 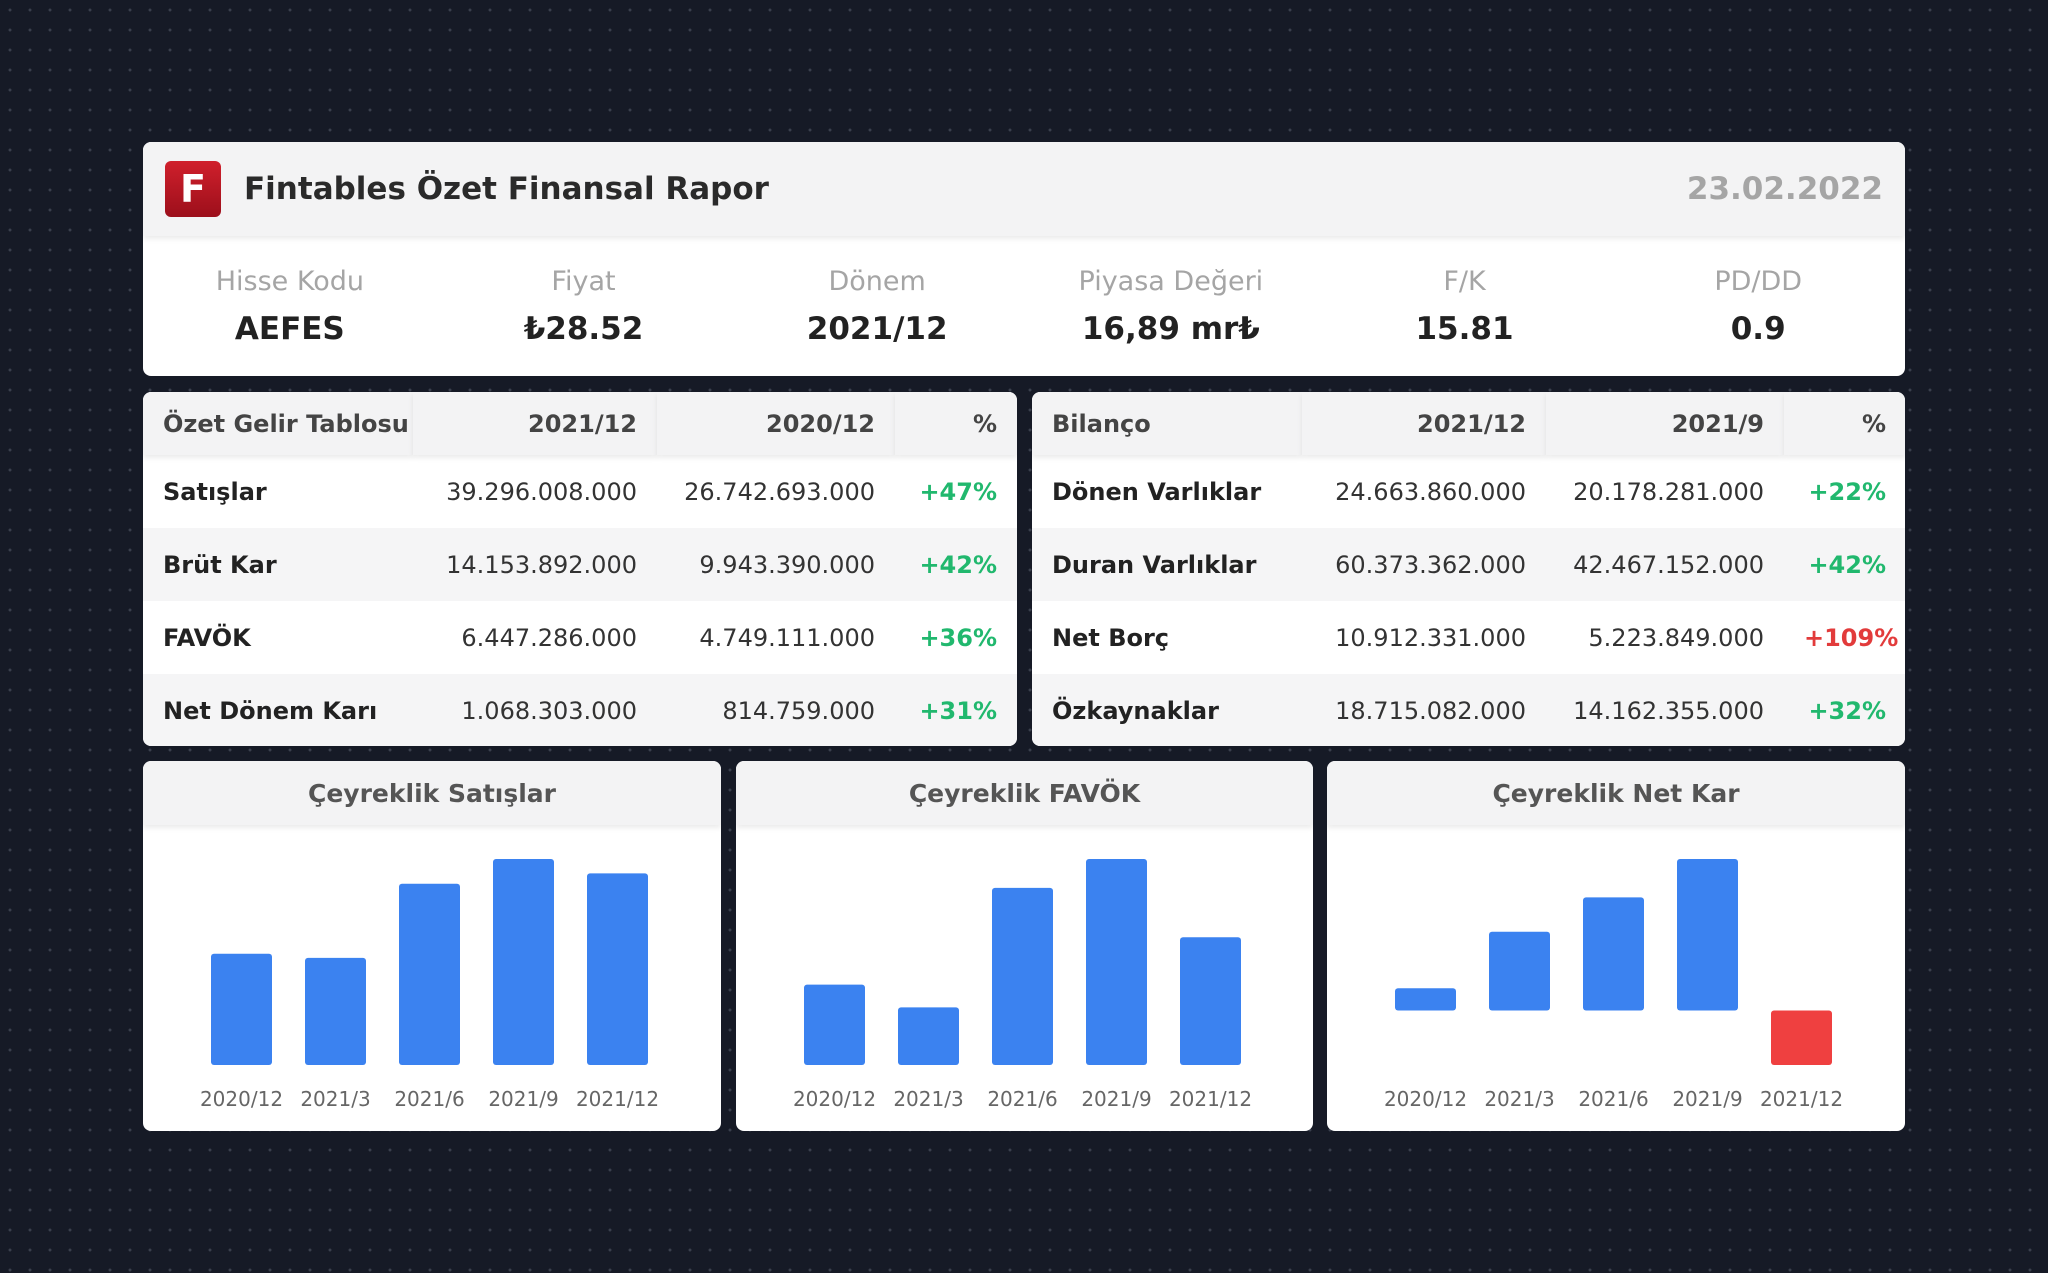 I want to click on metric-label: Piyasa Değeri, so click(x=1171, y=281).